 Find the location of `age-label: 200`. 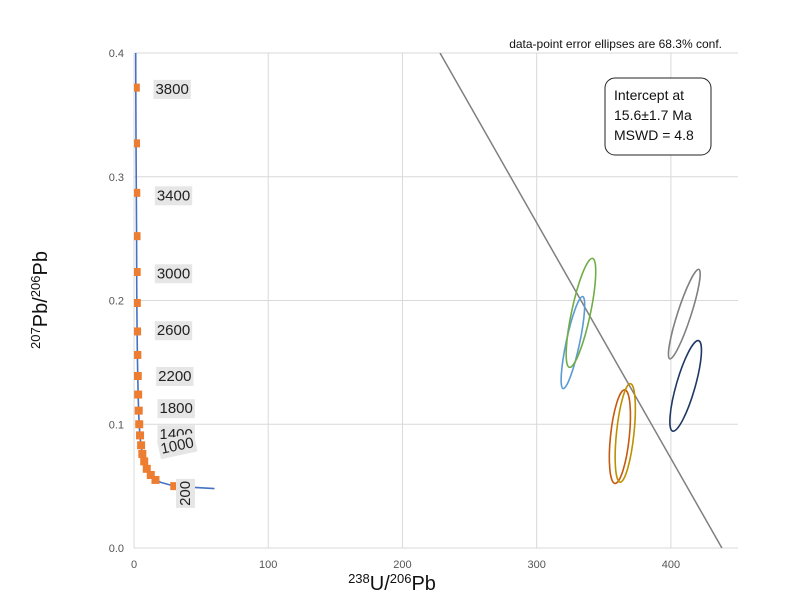

age-label: 200 is located at coordinates (185, 493).